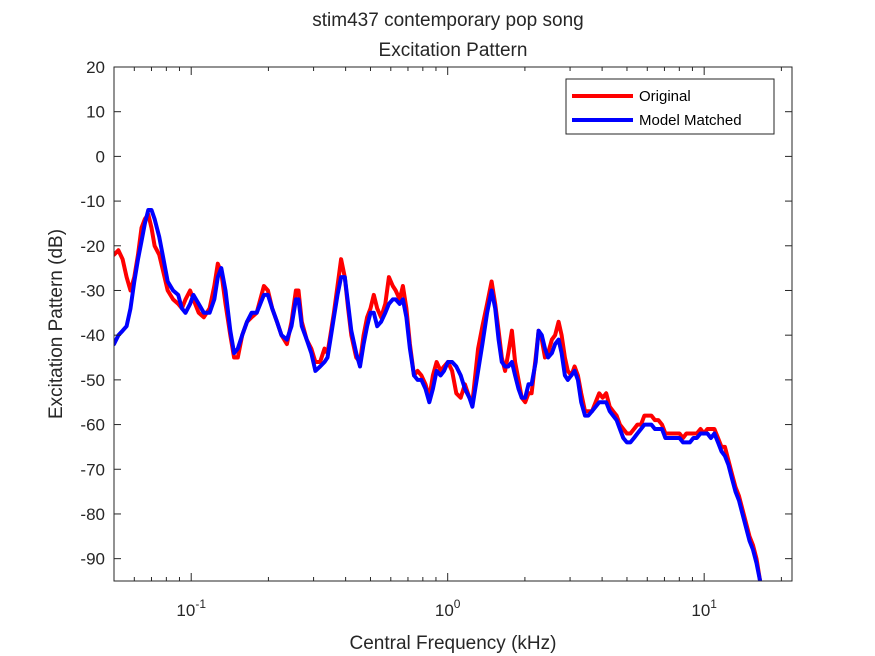 This screenshot has height=656, width=875. What do you see at coordinates (92, 290) in the screenshot?
I see `y-tick-label: -30` at bounding box center [92, 290].